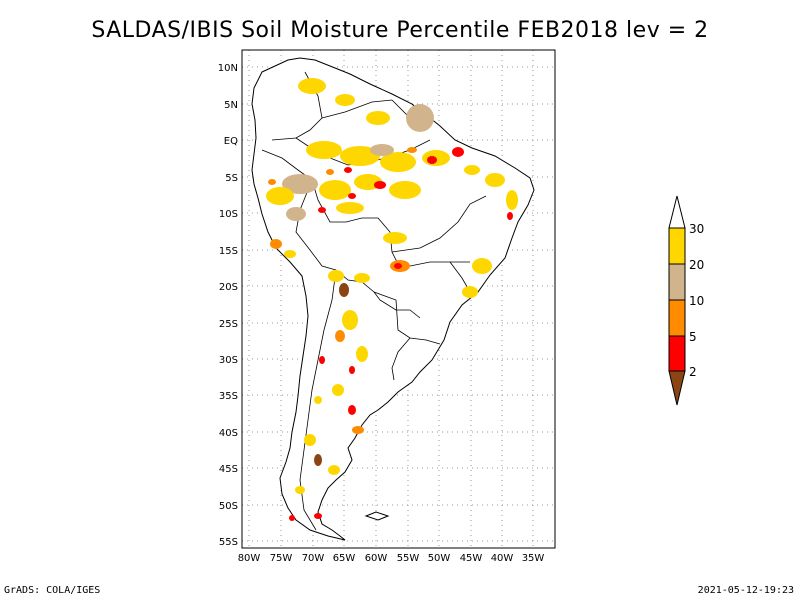  What do you see at coordinates (231, 141) in the screenshot?
I see `lat-tick-label: EQ` at bounding box center [231, 141].